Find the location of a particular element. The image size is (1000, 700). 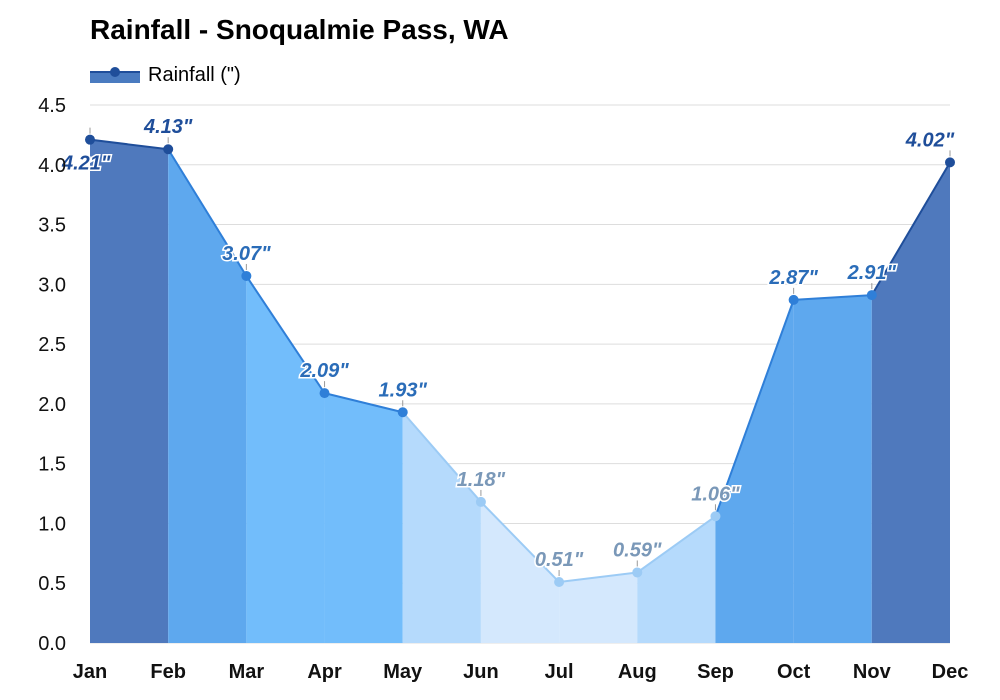

chart-title: Rainfall - Snoqualmie Pass, WA is located at coordinates (299, 29).